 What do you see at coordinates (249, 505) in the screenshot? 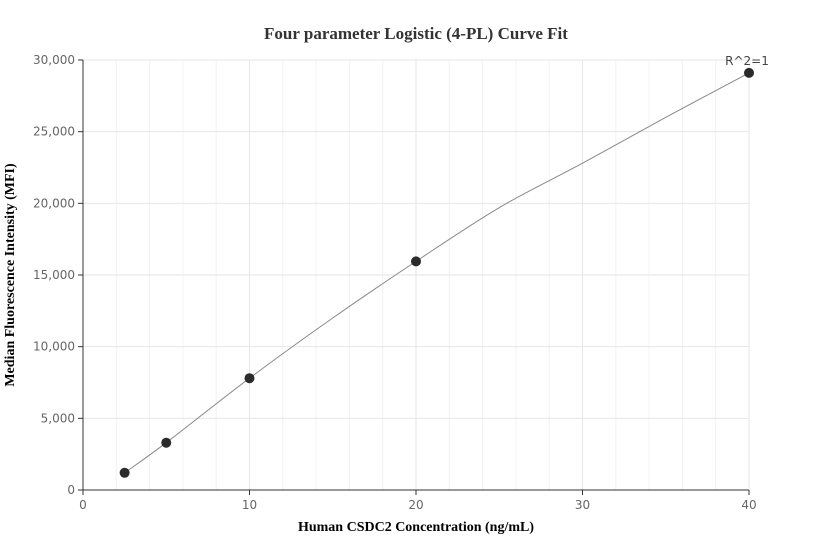
I see `x-tick-label: 10` at bounding box center [249, 505].